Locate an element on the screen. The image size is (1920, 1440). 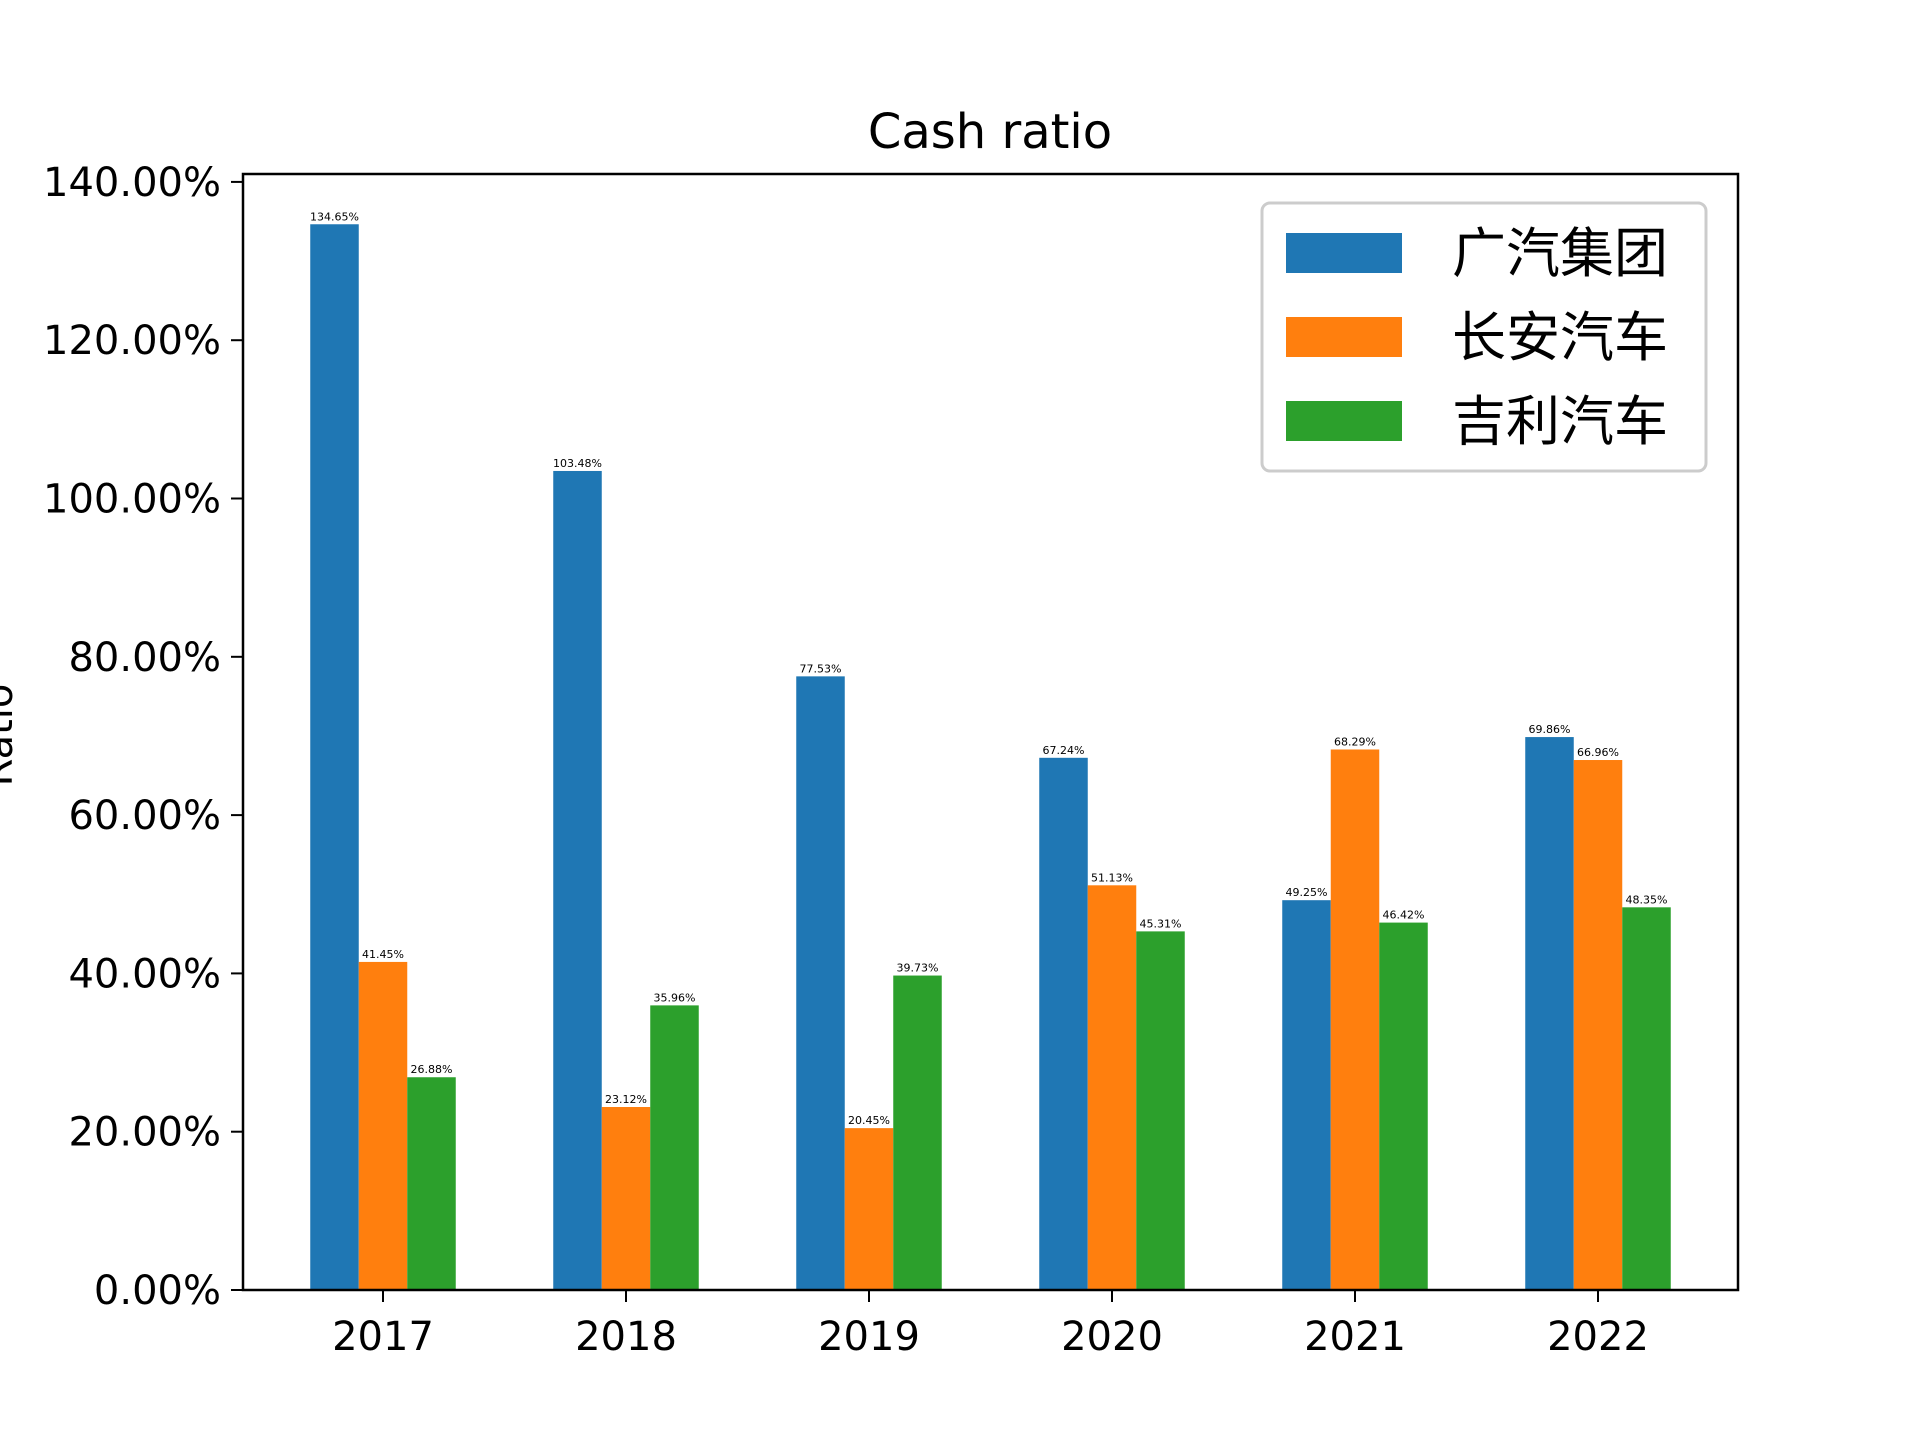
legend-label-3: 吉利汽车 is located at coordinates (1560, 421).